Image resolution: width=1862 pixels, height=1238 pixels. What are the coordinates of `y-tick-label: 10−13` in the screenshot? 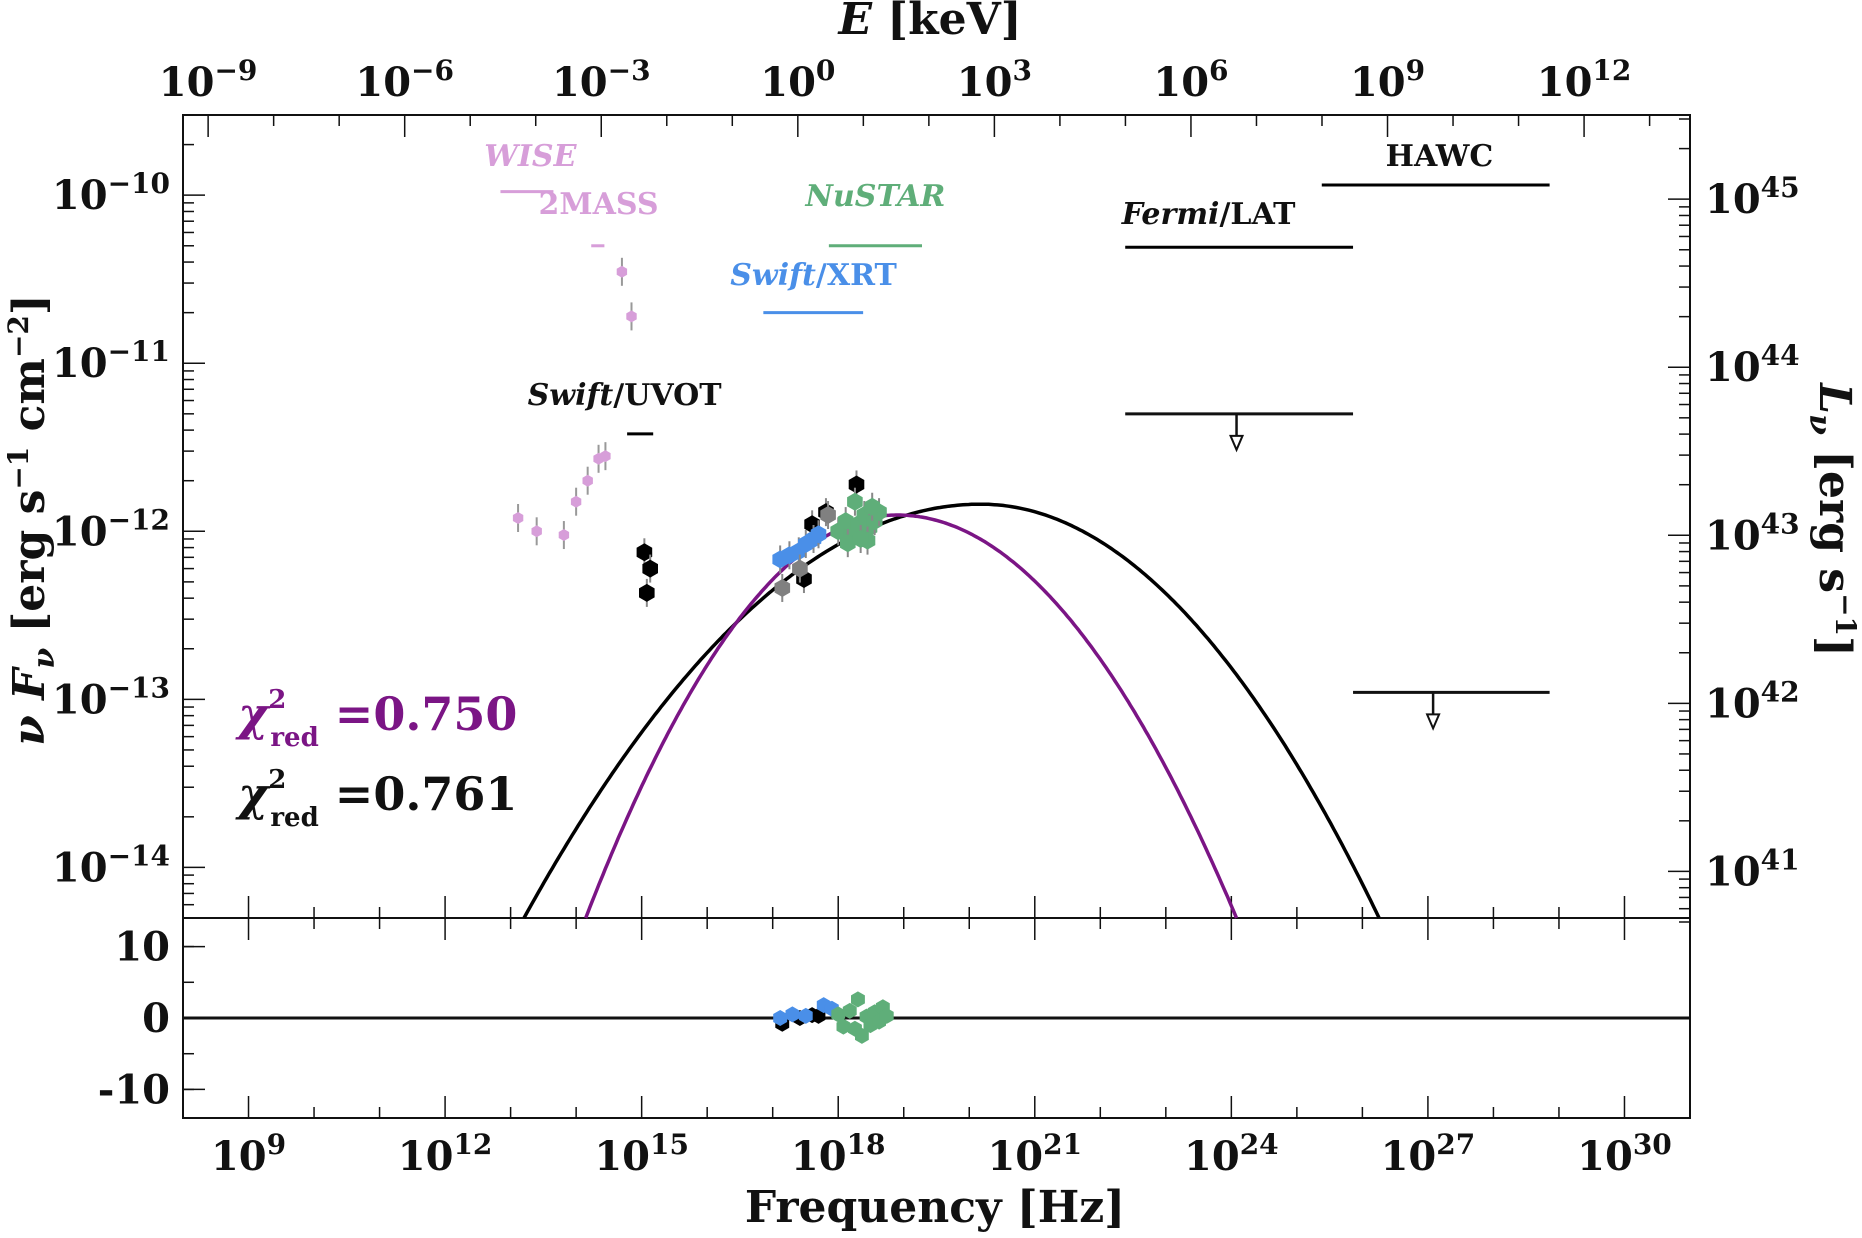 It's located at (111, 697).